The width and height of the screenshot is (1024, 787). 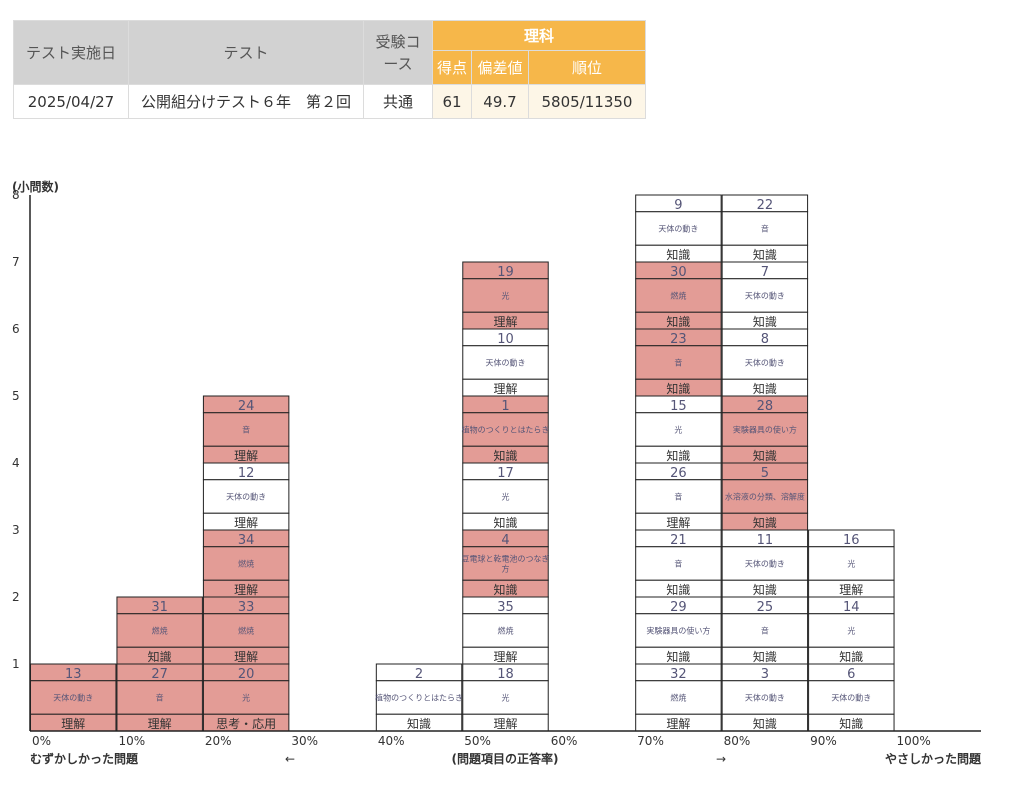 What do you see at coordinates (933, 759) in the screenshot?
I see `right-label: やさしかった問題` at bounding box center [933, 759].